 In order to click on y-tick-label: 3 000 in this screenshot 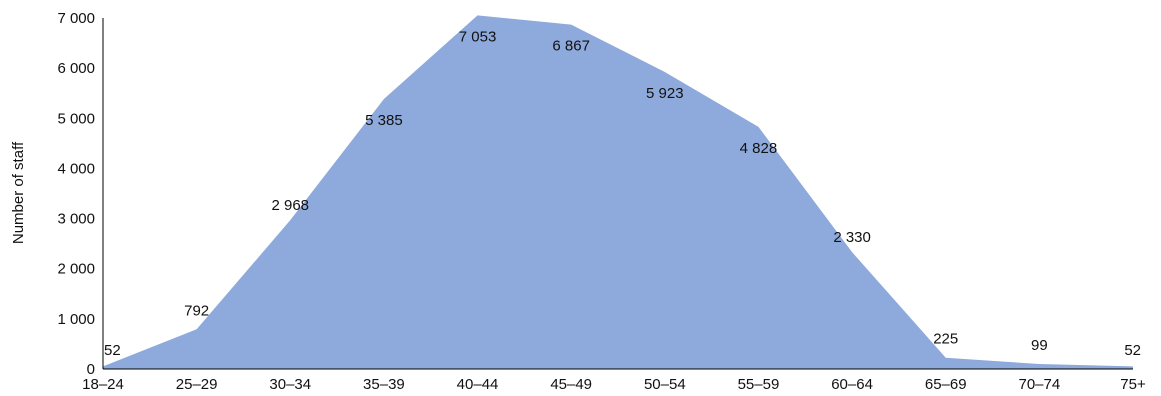, I will do `click(76, 219)`.